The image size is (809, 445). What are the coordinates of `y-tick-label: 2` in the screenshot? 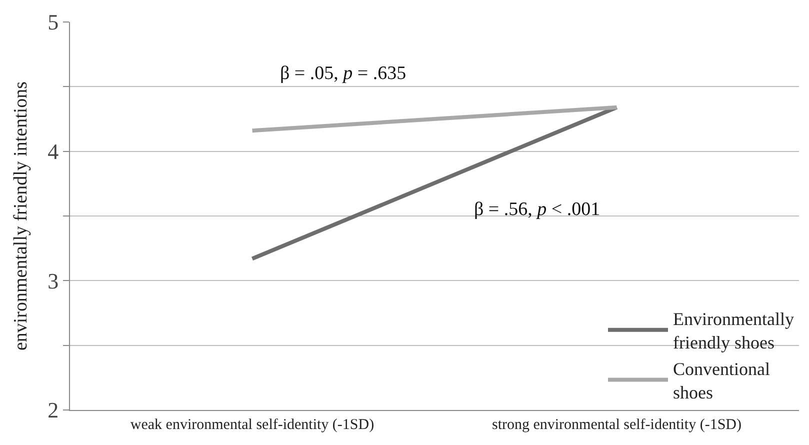 It's located at (53, 410).